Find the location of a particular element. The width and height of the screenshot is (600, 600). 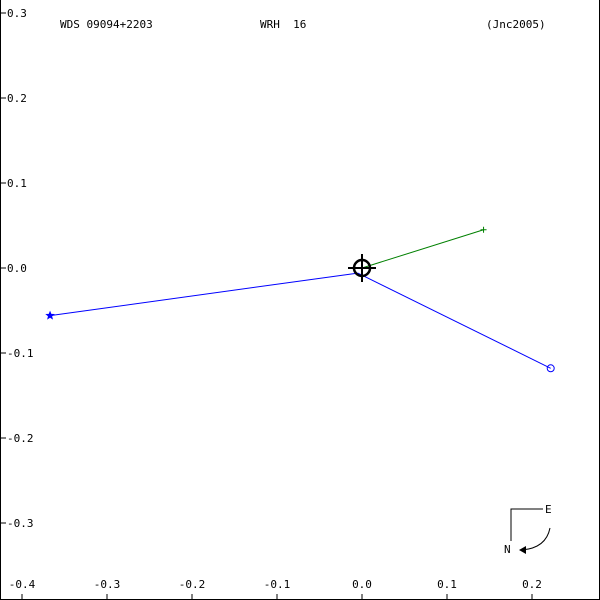

compass-north-label: N is located at coordinates (507, 549).